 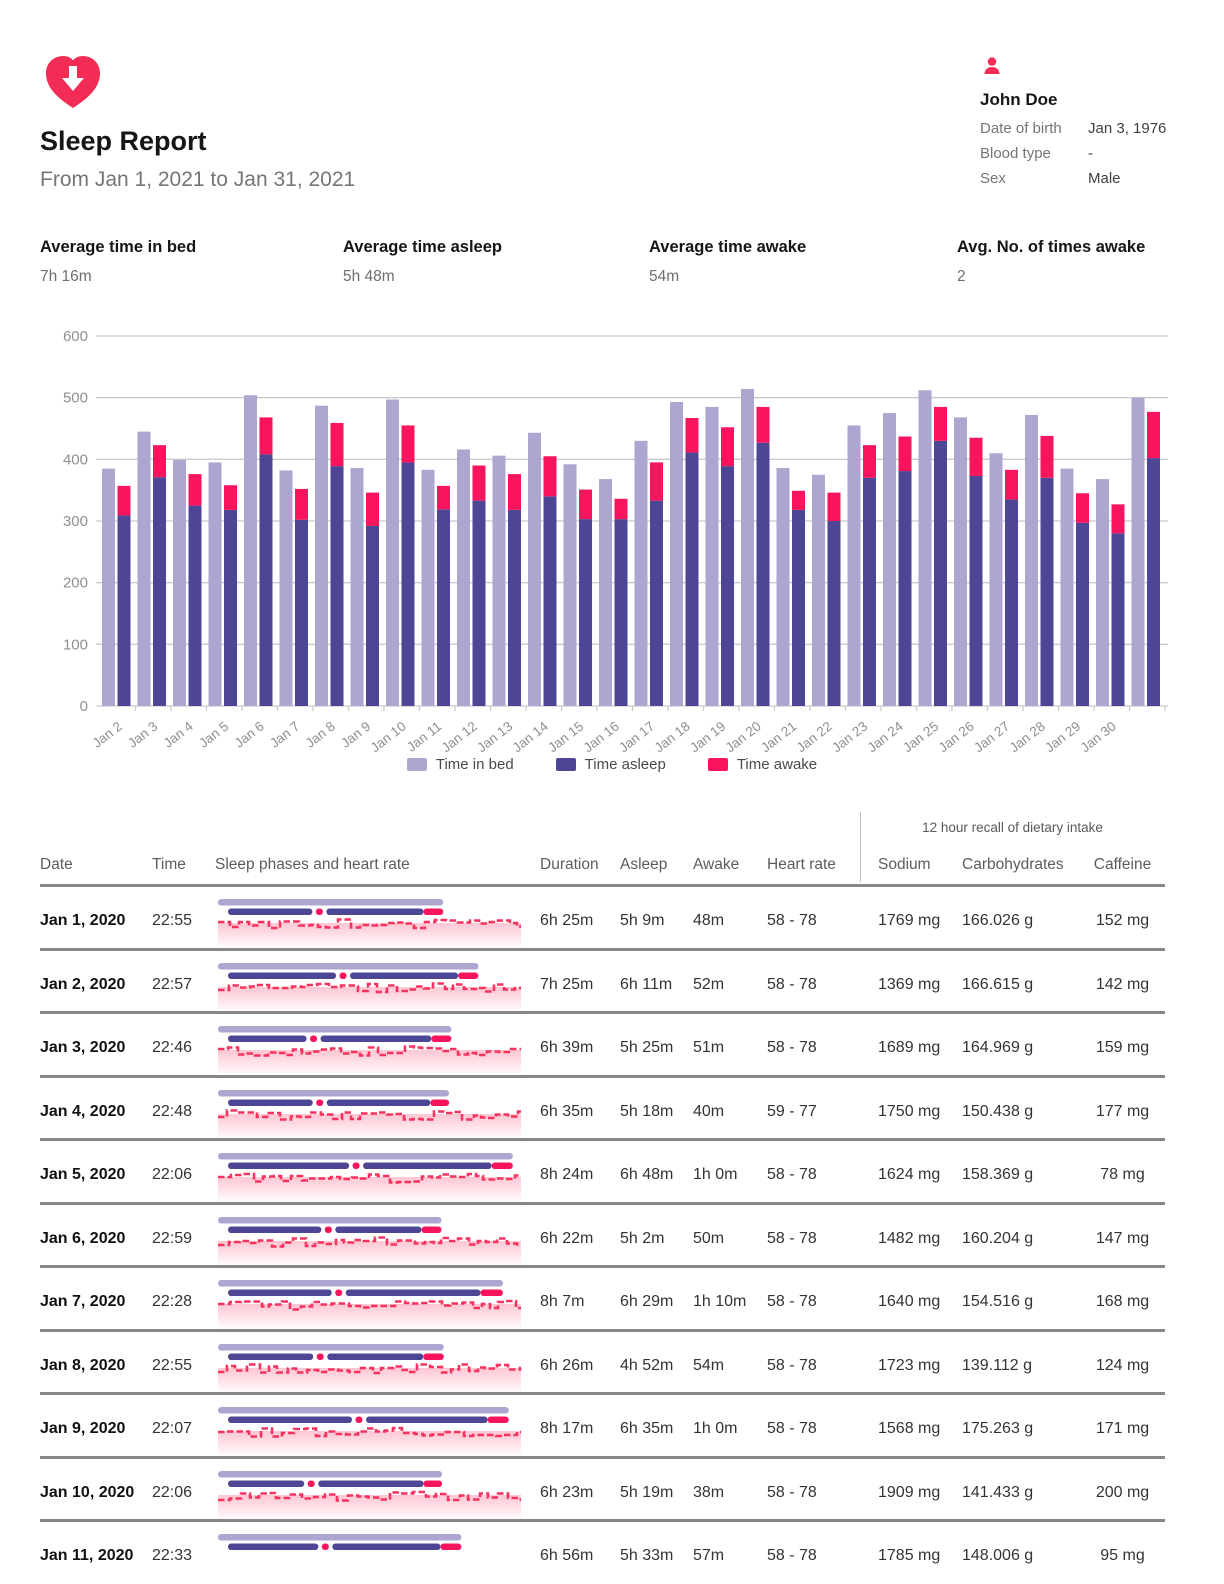 I want to click on col-asleep: Asleep, so click(x=644, y=864).